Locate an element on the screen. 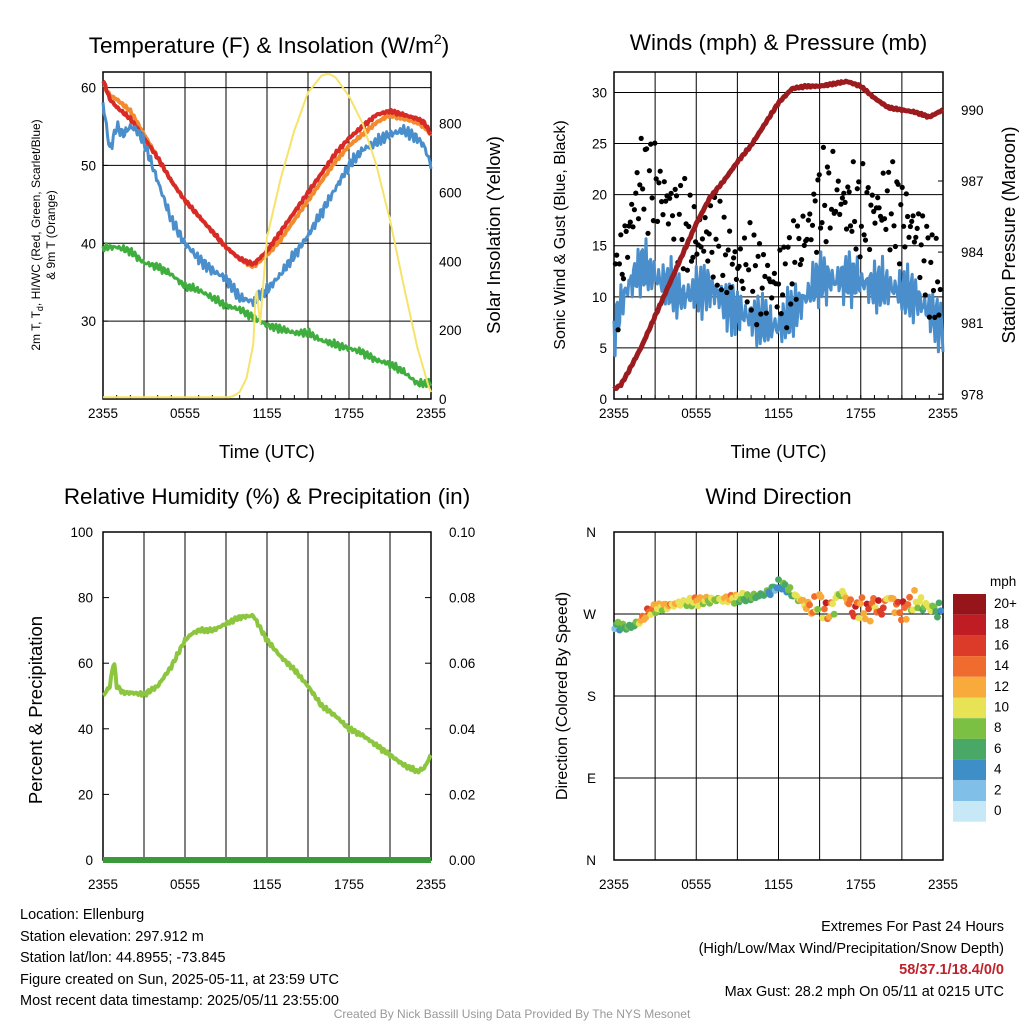 Image resolution: width=1024 pixels, height=1024 pixels. y2-tick-label: 984 is located at coordinates (972, 252).